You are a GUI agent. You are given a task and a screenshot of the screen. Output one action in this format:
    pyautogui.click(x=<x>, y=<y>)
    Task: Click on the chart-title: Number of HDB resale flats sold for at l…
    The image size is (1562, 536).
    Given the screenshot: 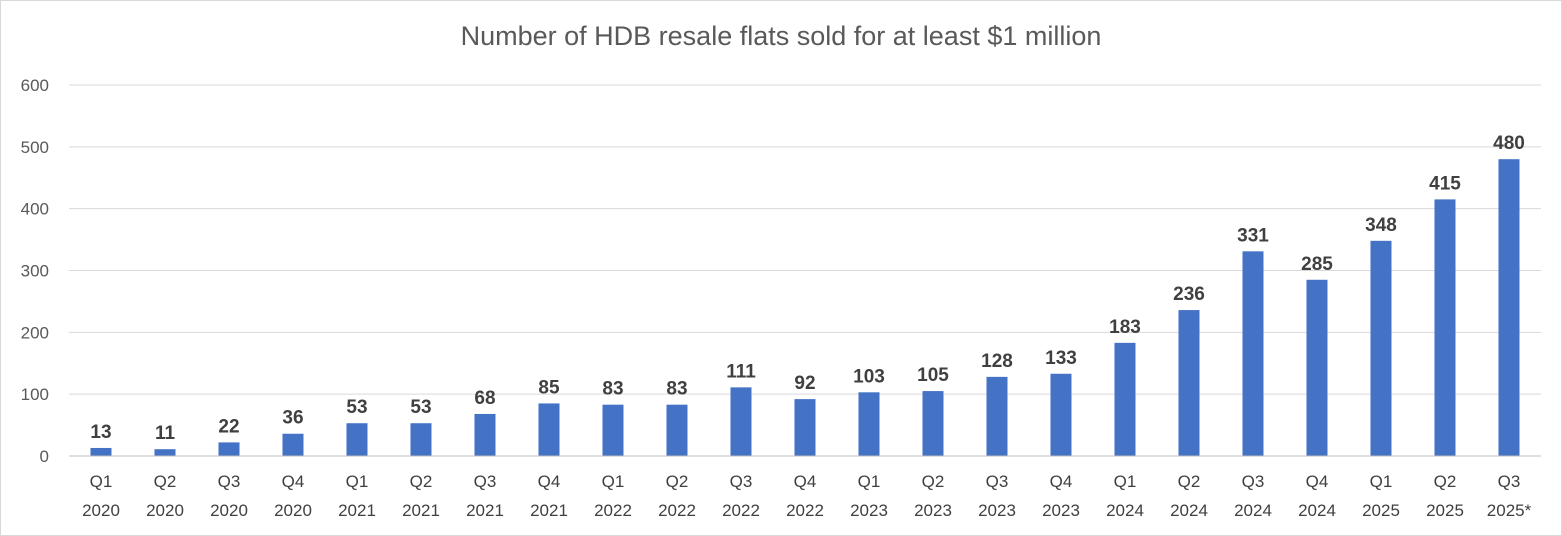 What is the action you would take?
    pyautogui.click(x=781, y=36)
    